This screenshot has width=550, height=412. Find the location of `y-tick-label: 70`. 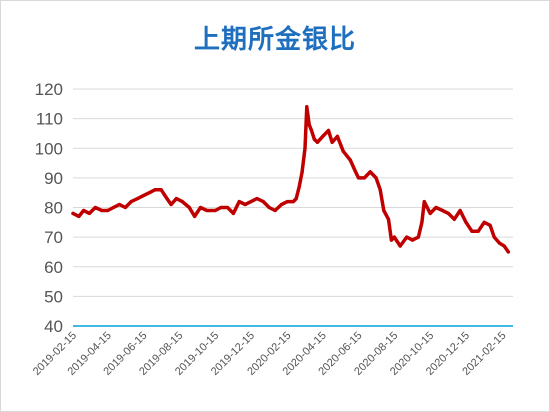

y-tick-label: 70 is located at coordinates (53, 237).